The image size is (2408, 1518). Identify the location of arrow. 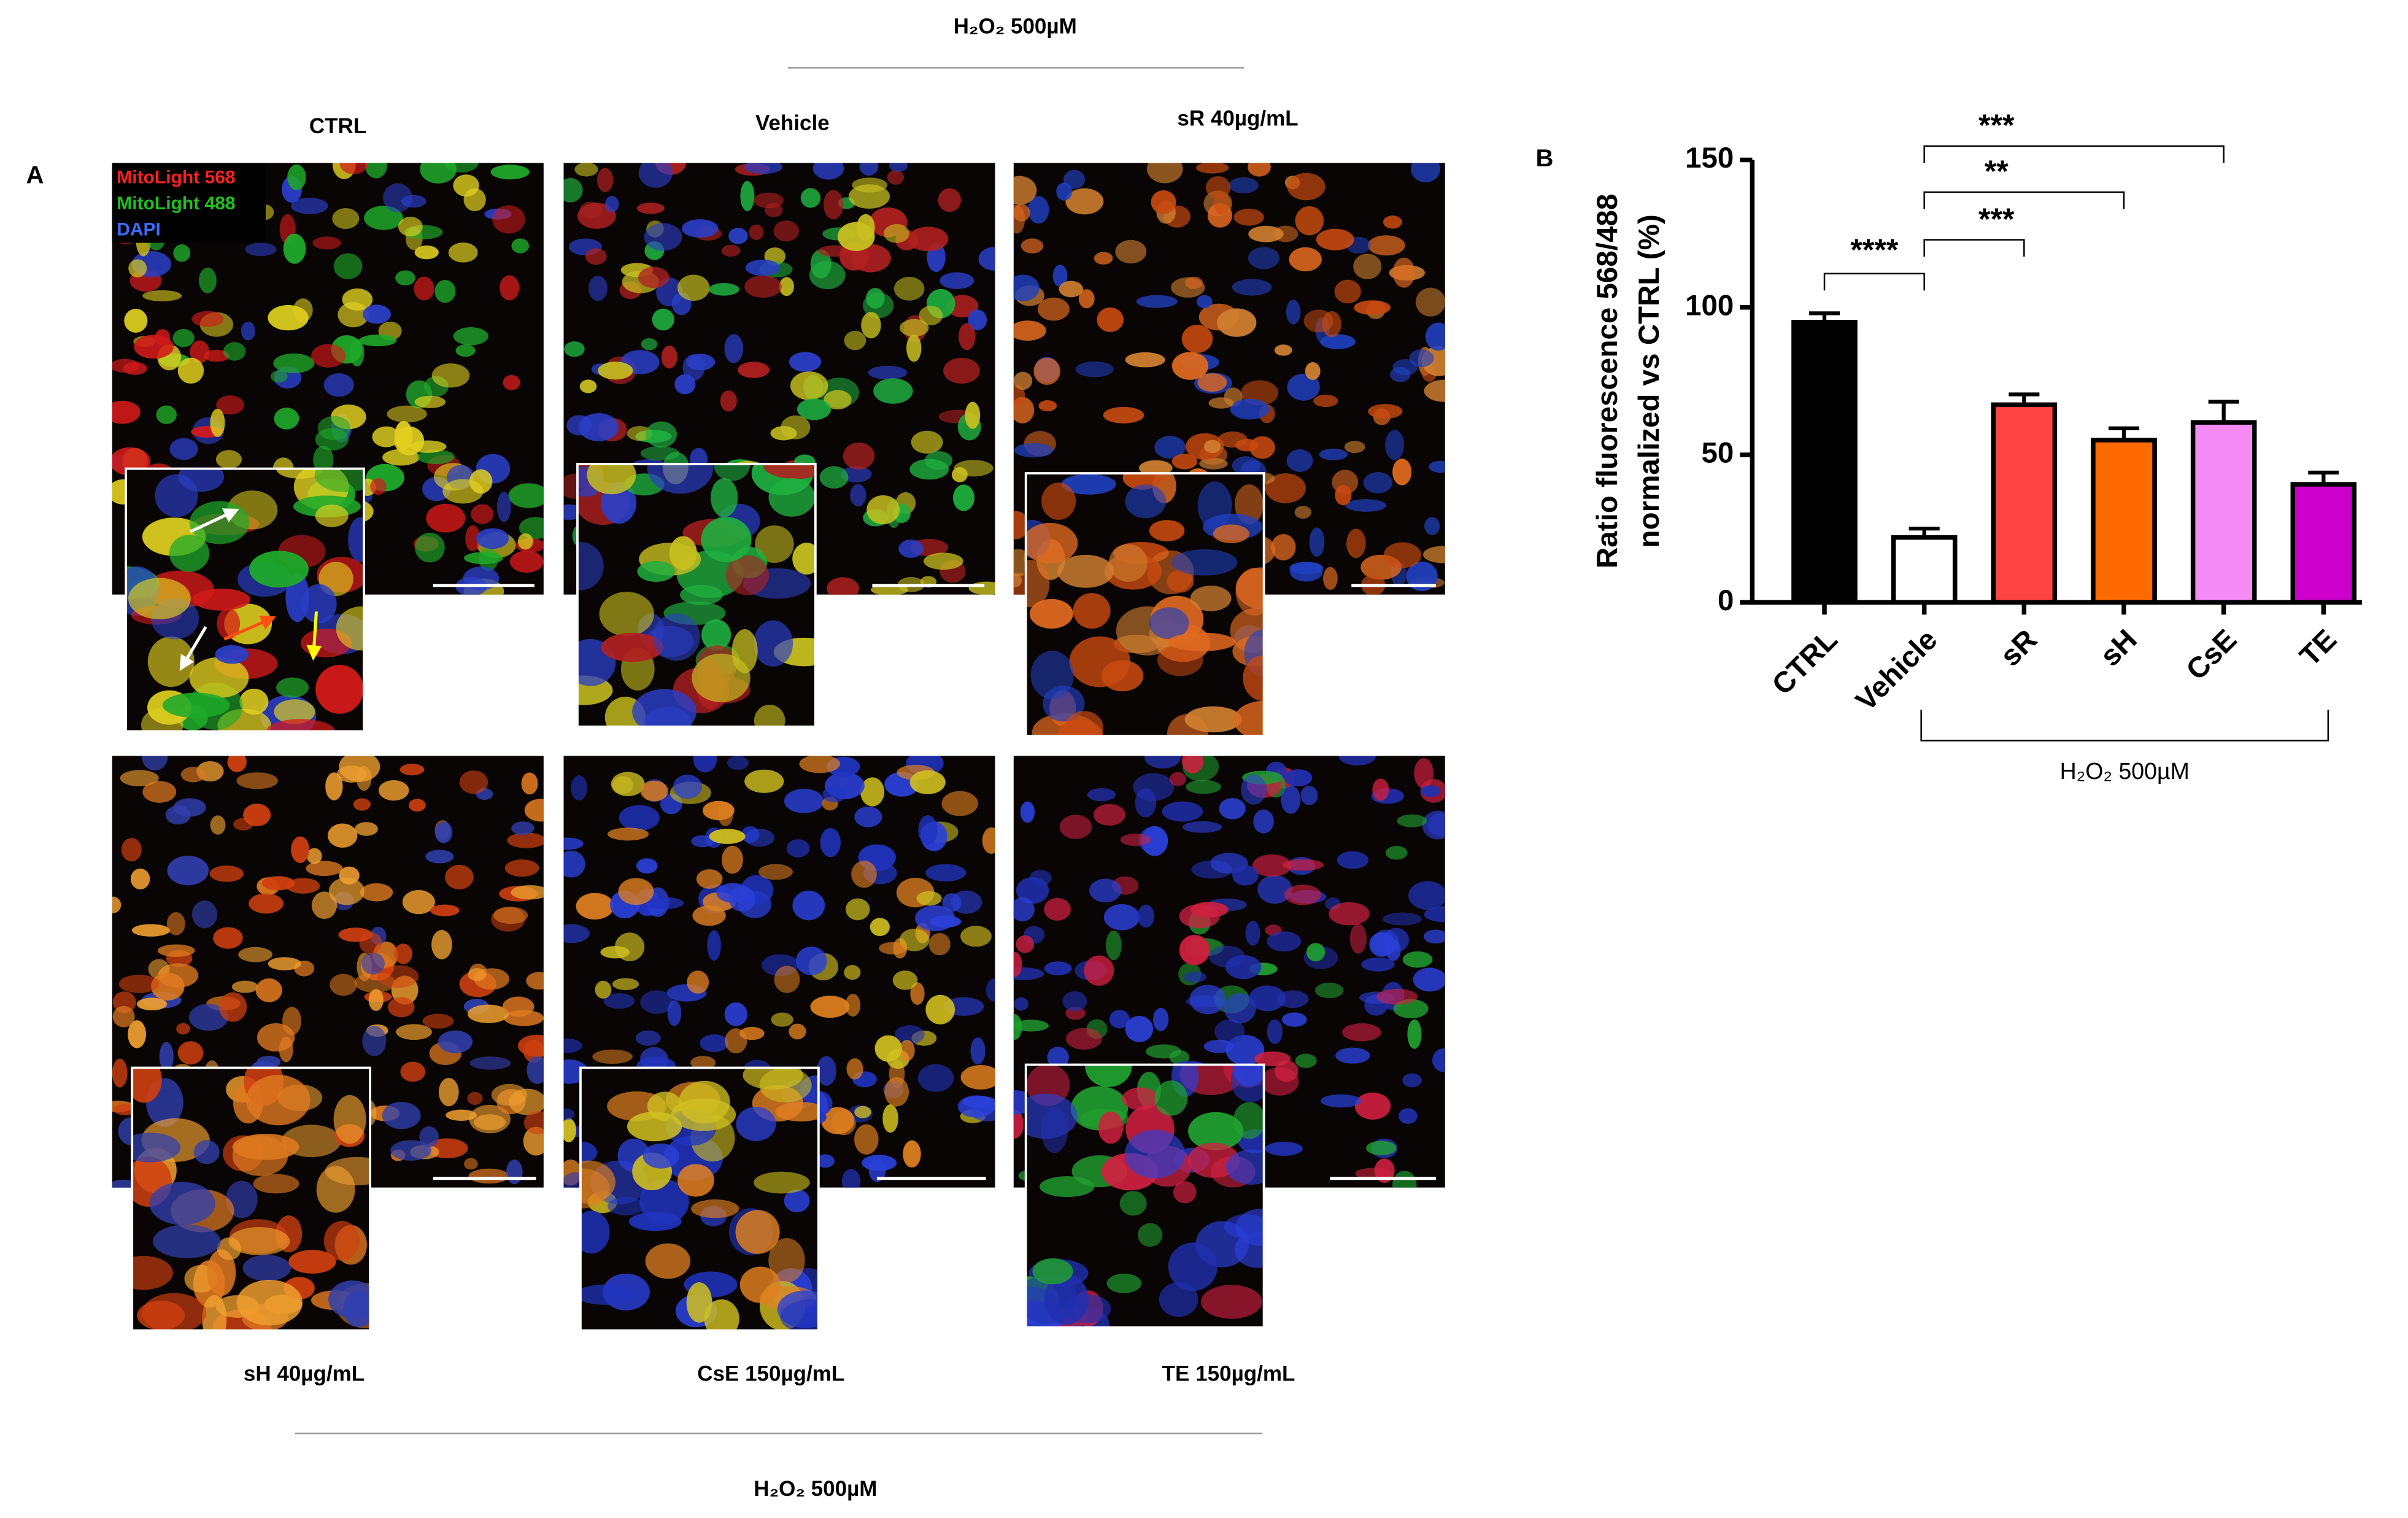
(314, 636).